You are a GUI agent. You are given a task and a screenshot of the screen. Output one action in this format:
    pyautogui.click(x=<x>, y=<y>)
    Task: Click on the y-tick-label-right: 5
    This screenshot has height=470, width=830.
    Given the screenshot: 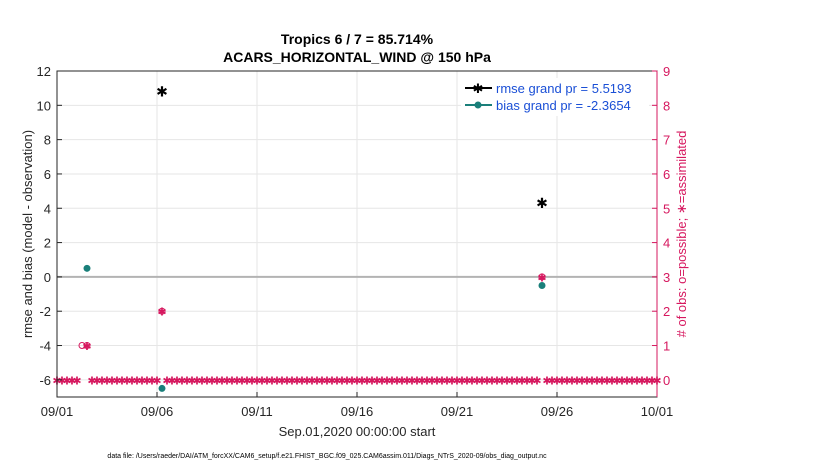 What is the action you would take?
    pyautogui.click(x=666, y=208)
    